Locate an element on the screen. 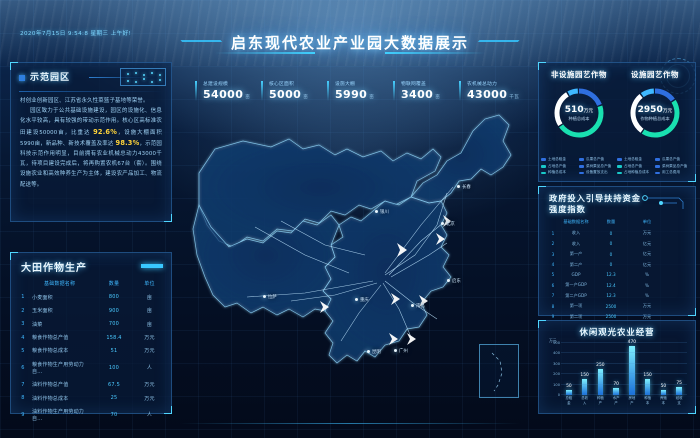 This screenshot has width=700, height=438. table-cell: 粮食作物总成本 is located at coordinates (50, 351).